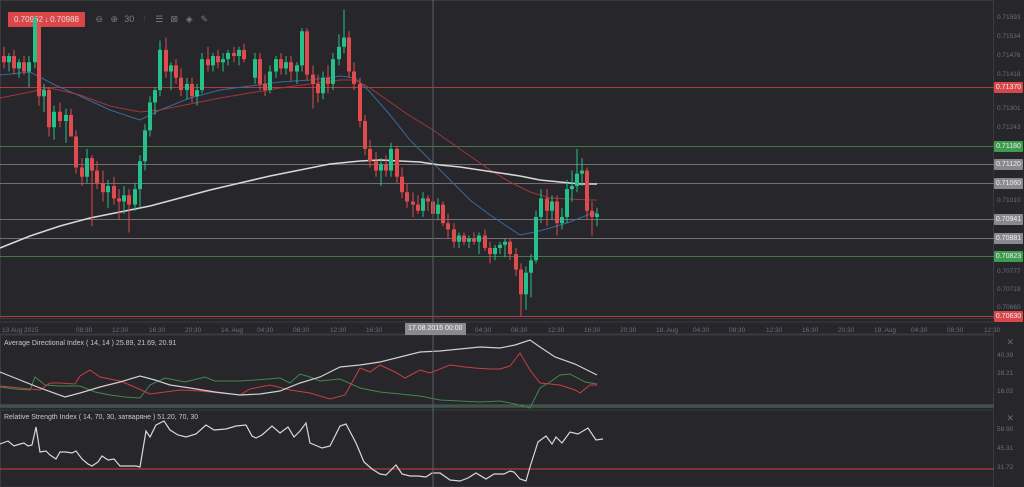  Describe the element at coordinates (1005, 391) in the screenshot. I see `indicator-axis-label: 16.02` at that location.